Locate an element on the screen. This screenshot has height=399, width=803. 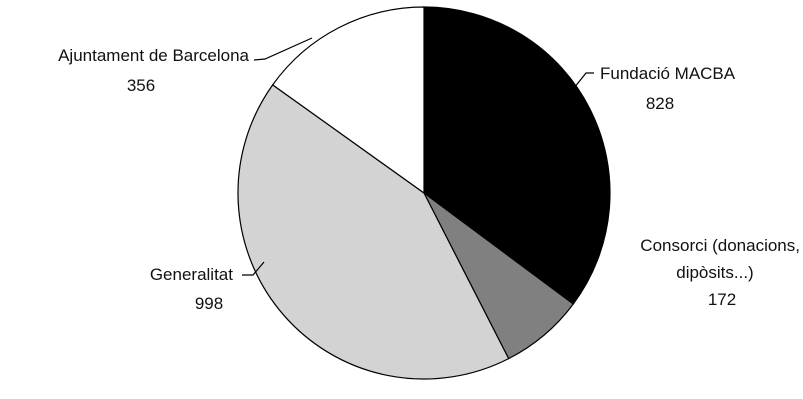
slice-value-label-2: 998 is located at coordinates (209, 303).